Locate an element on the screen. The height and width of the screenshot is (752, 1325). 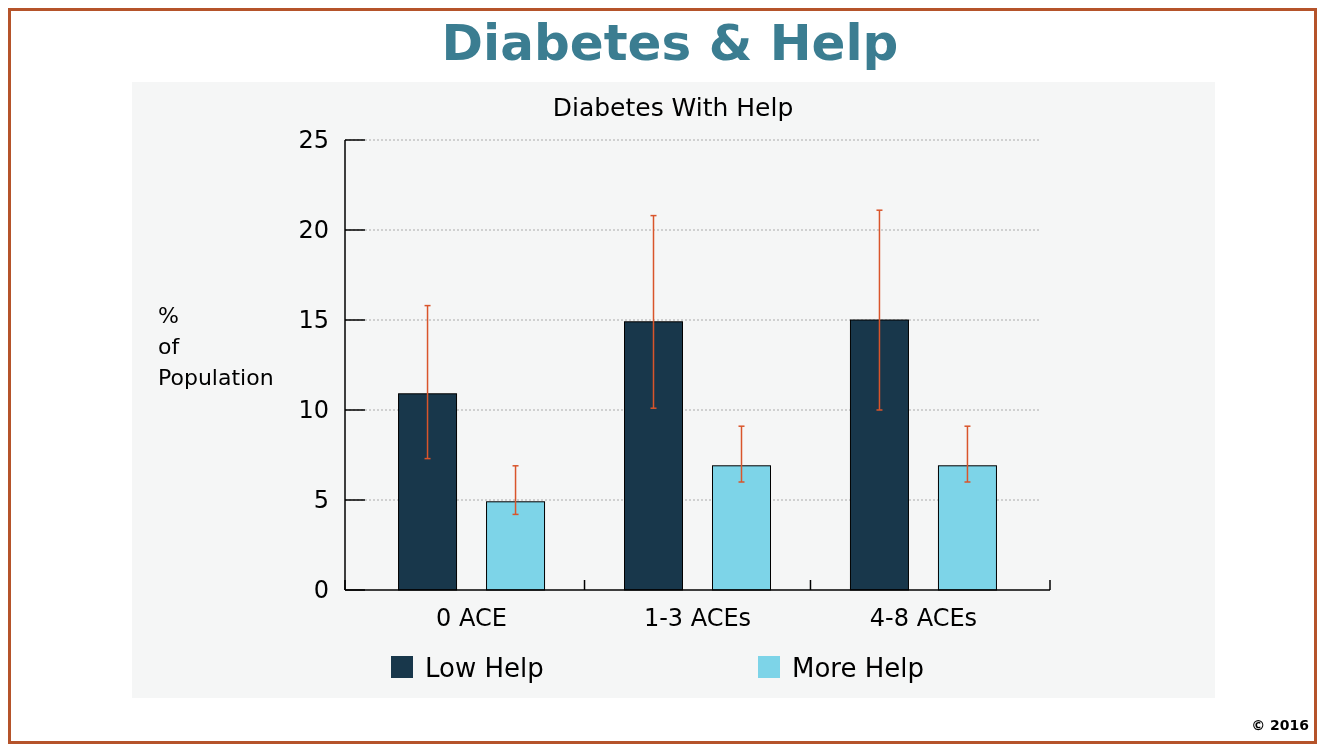
y-tick-label: 10 is located at coordinates (313, 410).